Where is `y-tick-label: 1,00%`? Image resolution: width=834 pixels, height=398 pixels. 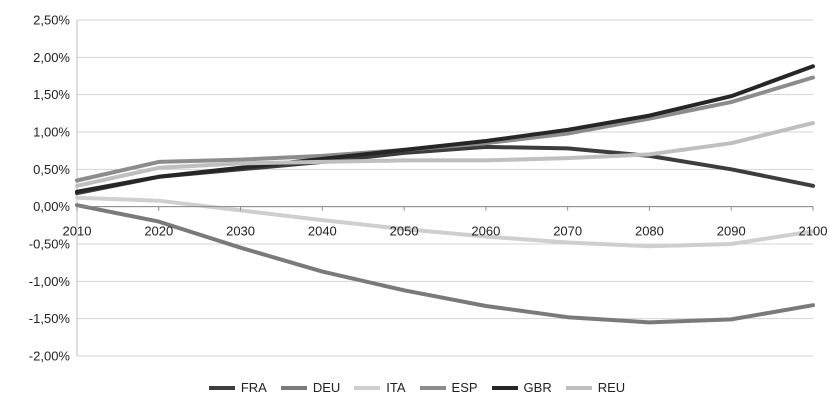
y-tick-label: 1,00% is located at coordinates (51, 132).